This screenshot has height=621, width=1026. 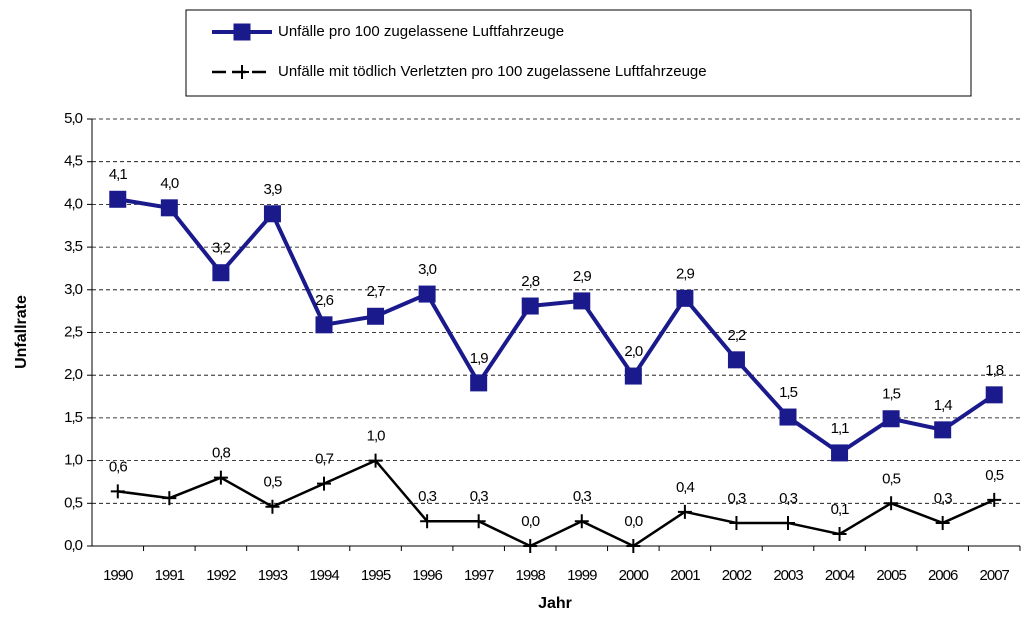 What do you see at coordinates (891, 575) in the screenshot?
I see `x-tick-label: 2005` at bounding box center [891, 575].